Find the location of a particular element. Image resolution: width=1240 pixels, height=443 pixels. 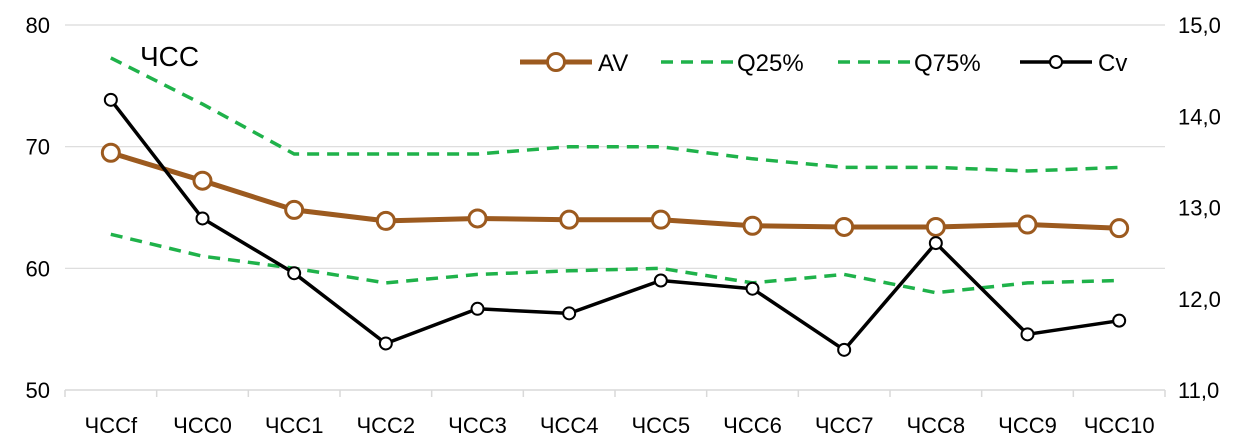

y-left-tick-label: 70 is located at coordinates (38, 147).